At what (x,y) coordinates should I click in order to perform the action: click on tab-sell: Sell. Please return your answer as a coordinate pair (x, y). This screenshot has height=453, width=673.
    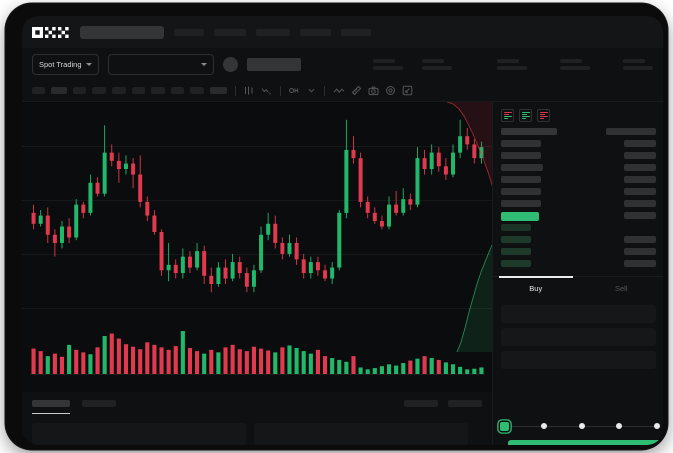
    Looking at the image, I should click on (621, 288).